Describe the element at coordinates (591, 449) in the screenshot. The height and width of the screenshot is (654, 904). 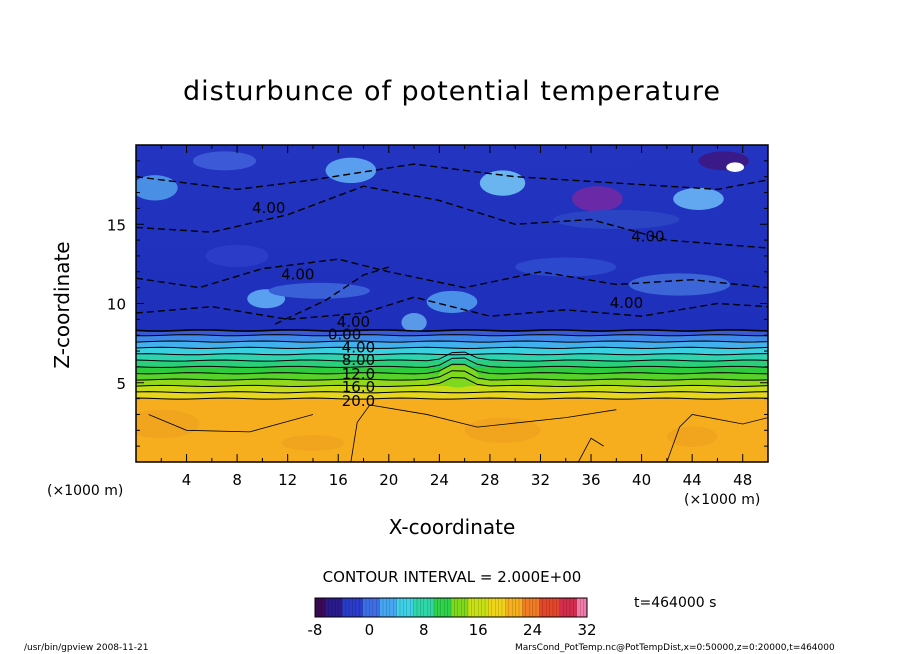
I see `warm-contour` at that location.